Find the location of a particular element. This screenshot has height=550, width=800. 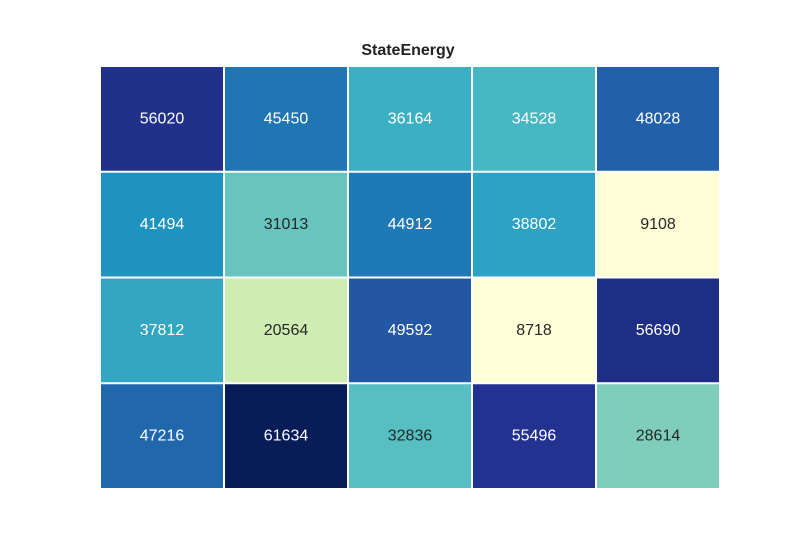

heatmap-cell-label: 44912 is located at coordinates (410, 224).